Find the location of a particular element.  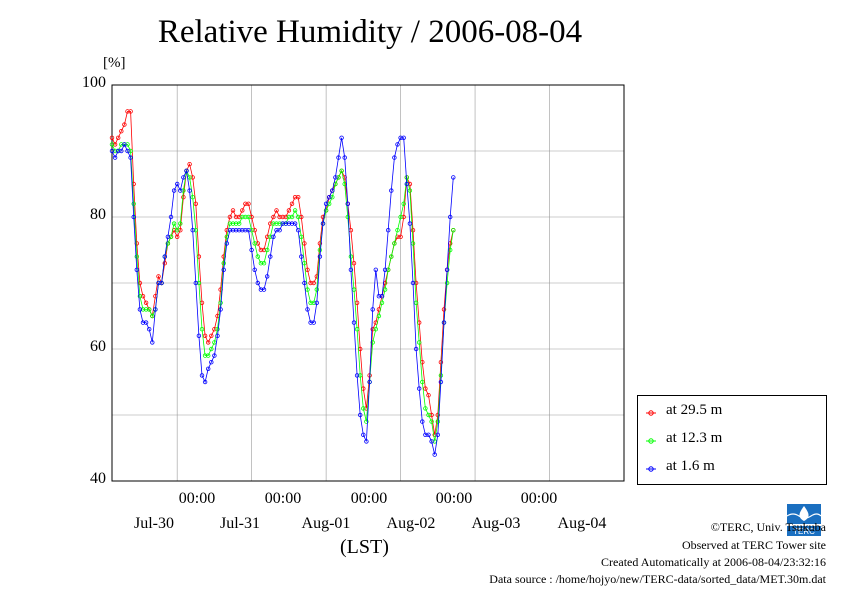

footer-copyright: ©TERC, Univ. Tsukuba is located at coordinates (768, 527).